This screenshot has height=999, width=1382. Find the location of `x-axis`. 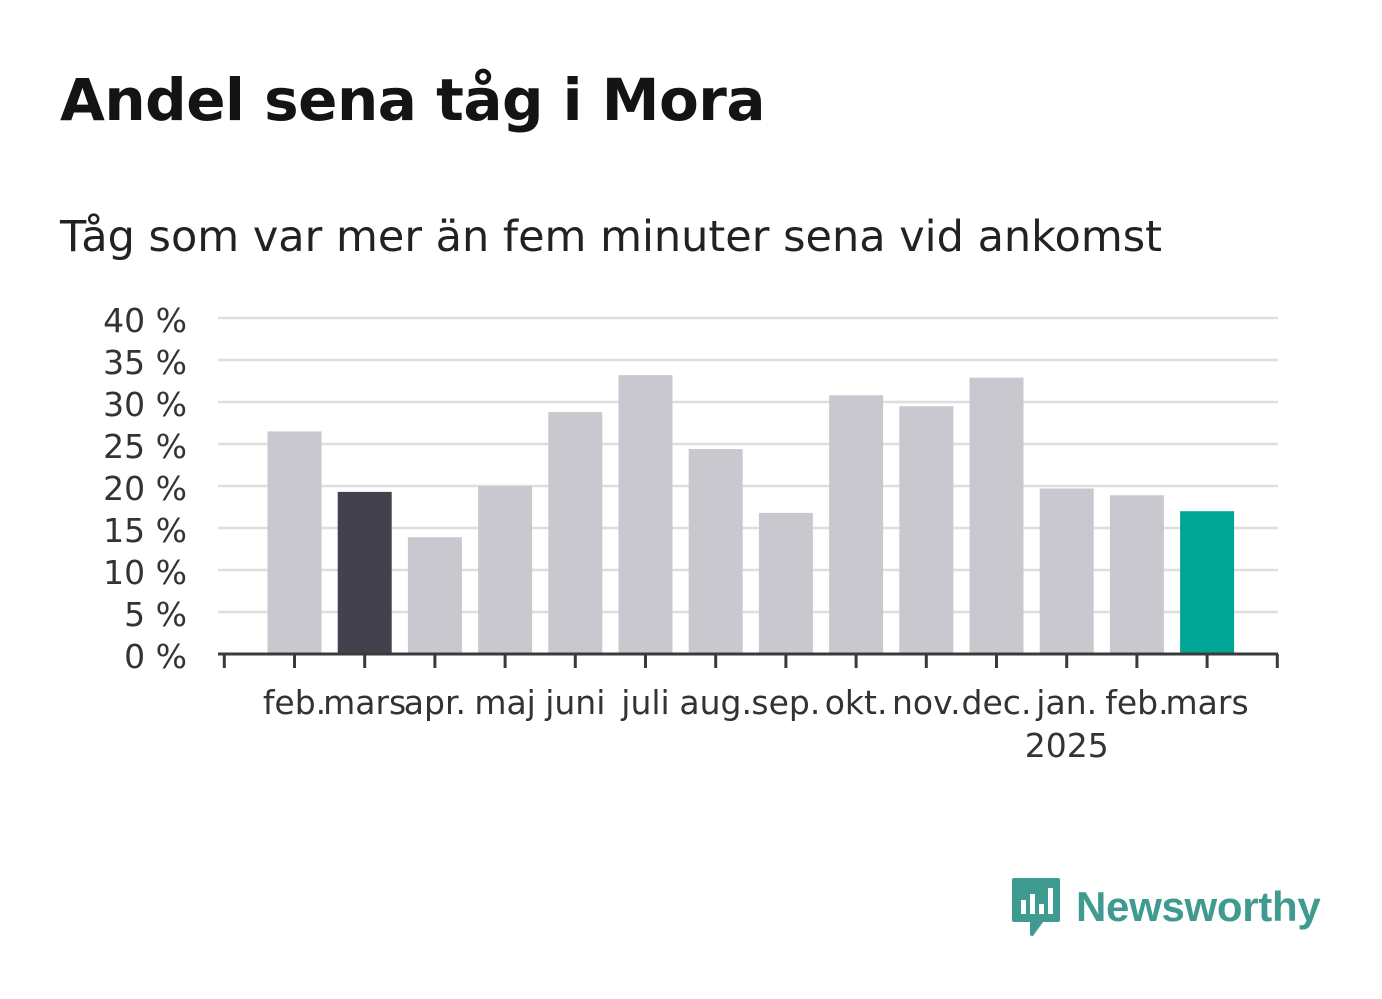

x-axis is located at coordinates (748, 660).